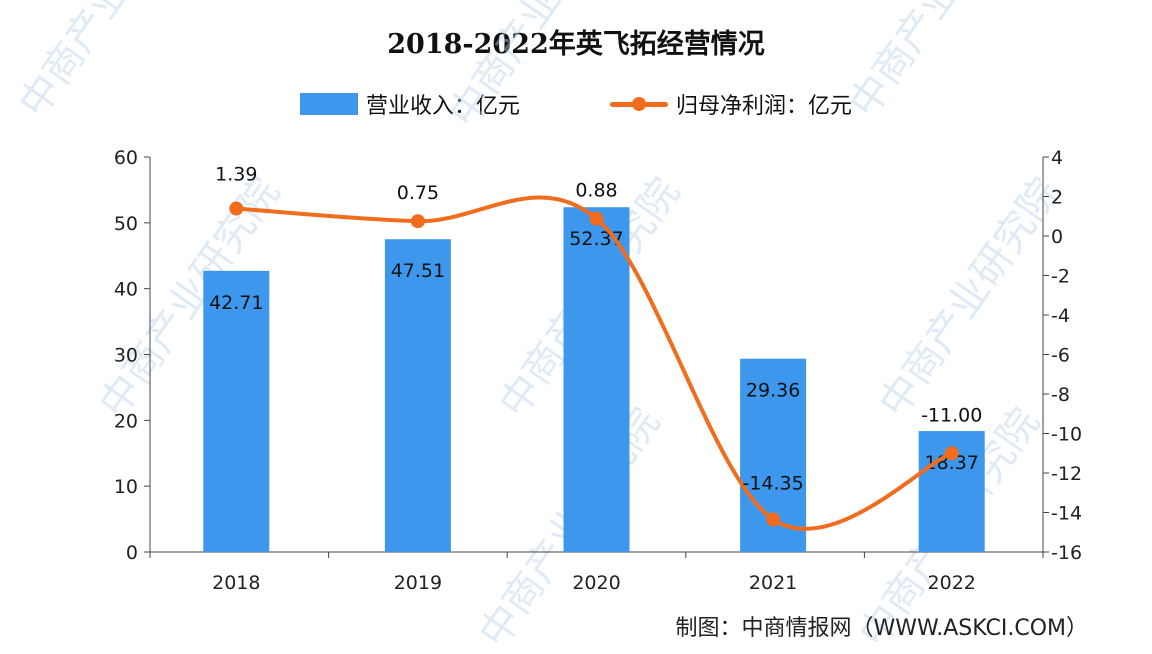  Describe the element at coordinates (596, 218) in the screenshot. I see `line-point-2020` at that location.